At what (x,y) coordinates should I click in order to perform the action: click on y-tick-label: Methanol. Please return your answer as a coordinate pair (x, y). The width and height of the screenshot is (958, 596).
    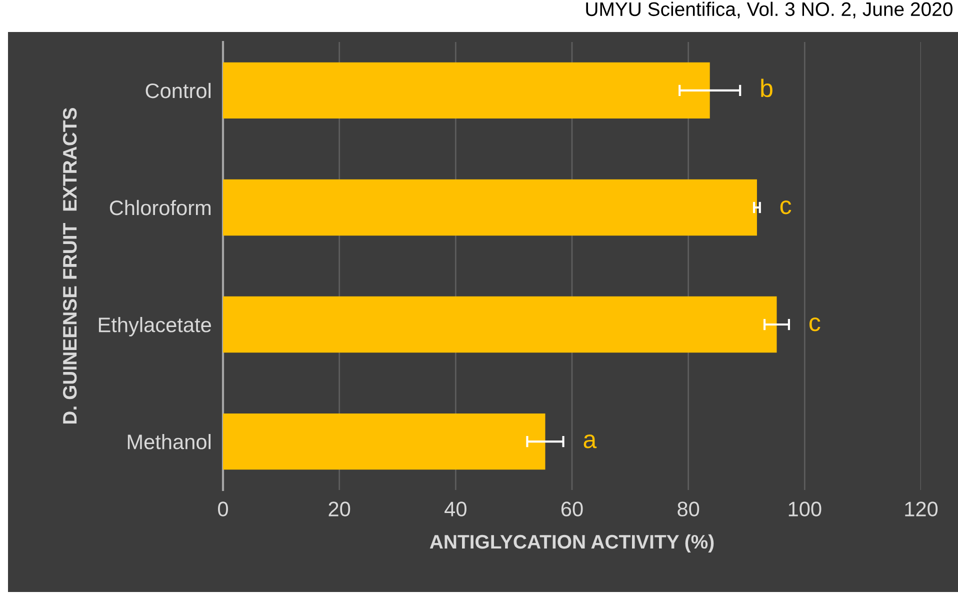
    Looking at the image, I should click on (169, 442).